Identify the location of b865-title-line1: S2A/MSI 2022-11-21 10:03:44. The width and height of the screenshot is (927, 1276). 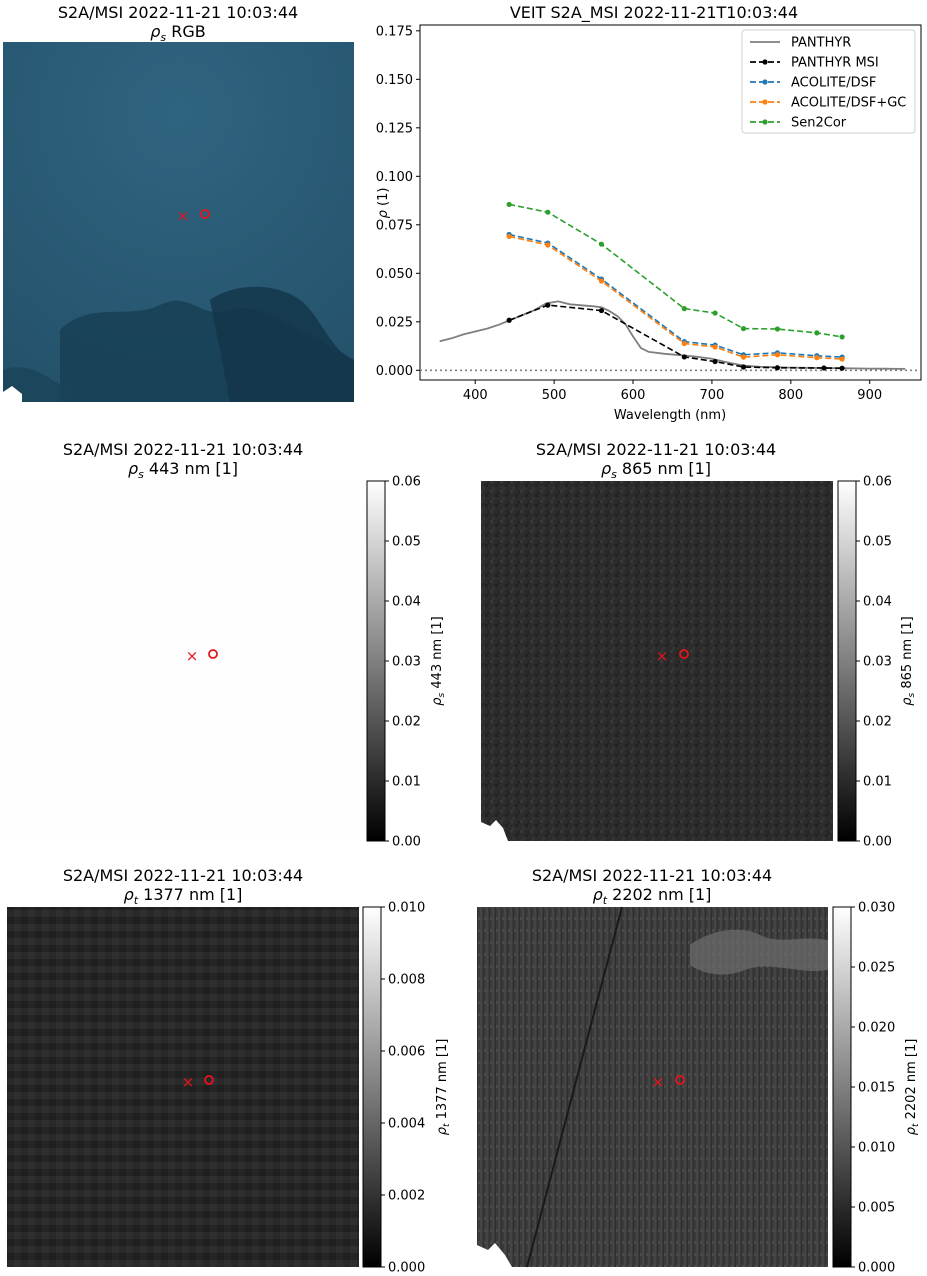
(656, 449).